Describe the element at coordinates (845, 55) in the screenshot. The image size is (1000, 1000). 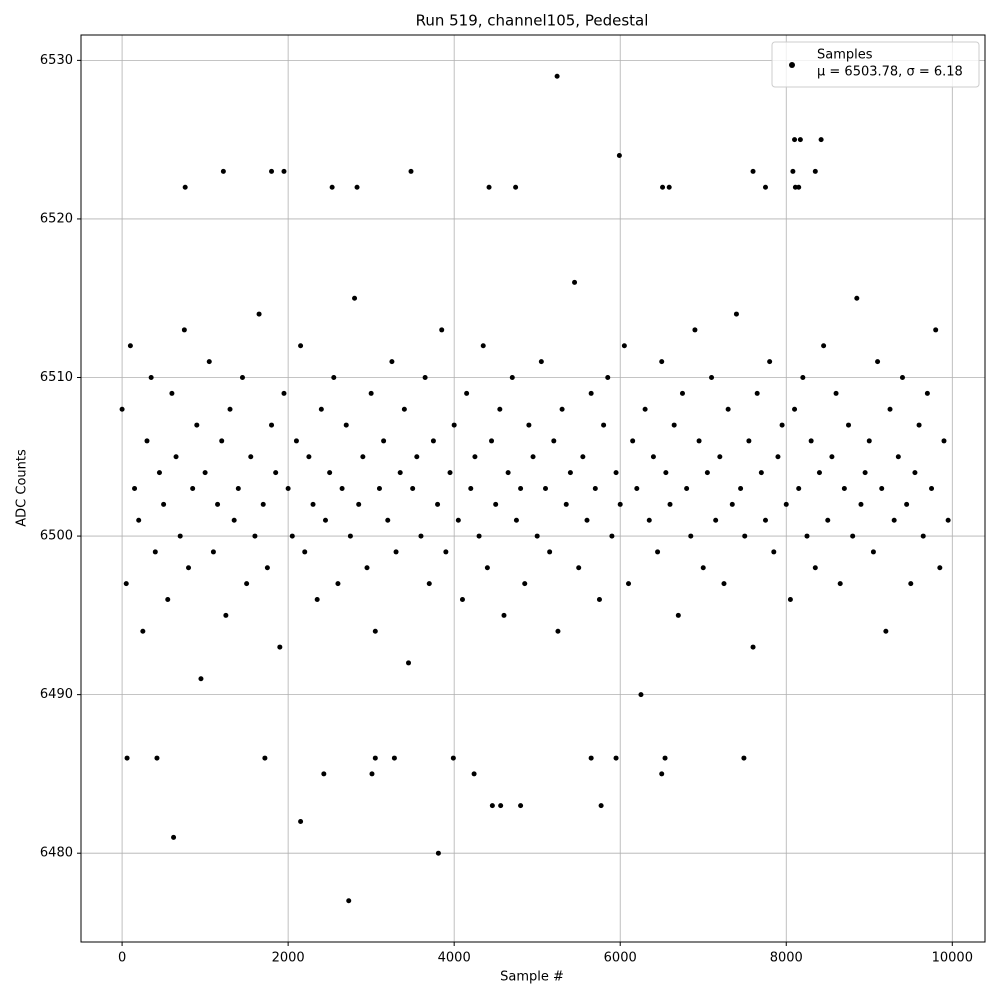
I see `legend-label: Samples` at that location.